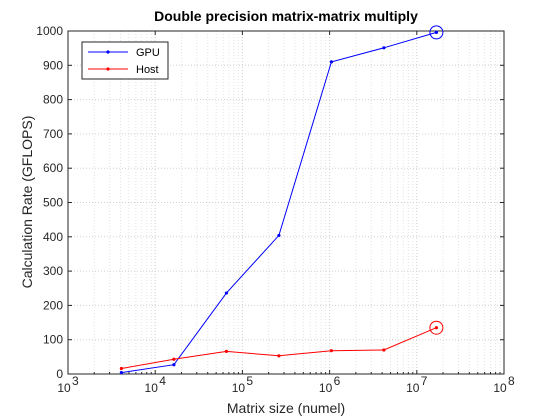 This screenshot has width=560, height=420. What do you see at coordinates (53, 65) in the screenshot?
I see `y-tick-label: 900` at bounding box center [53, 65].